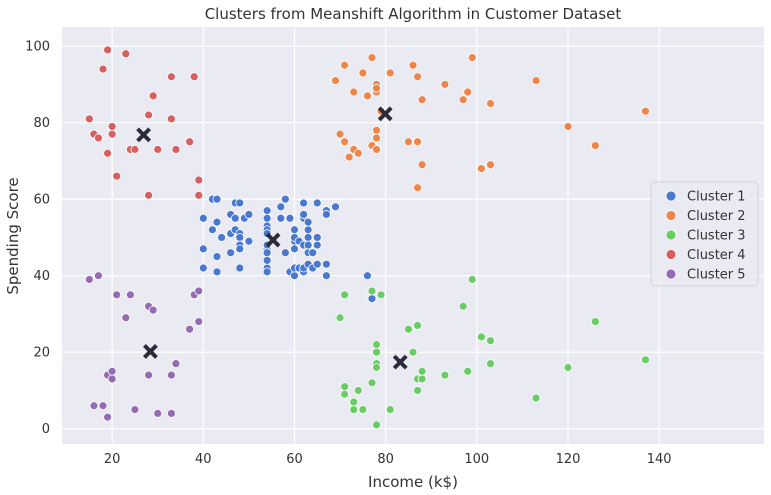 Image resolution: width=771 pixels, height=495 pixels. Describe the element at coordinates (705, 197) in the screenshot. I see `legend-item: Cluster 1` at that location.